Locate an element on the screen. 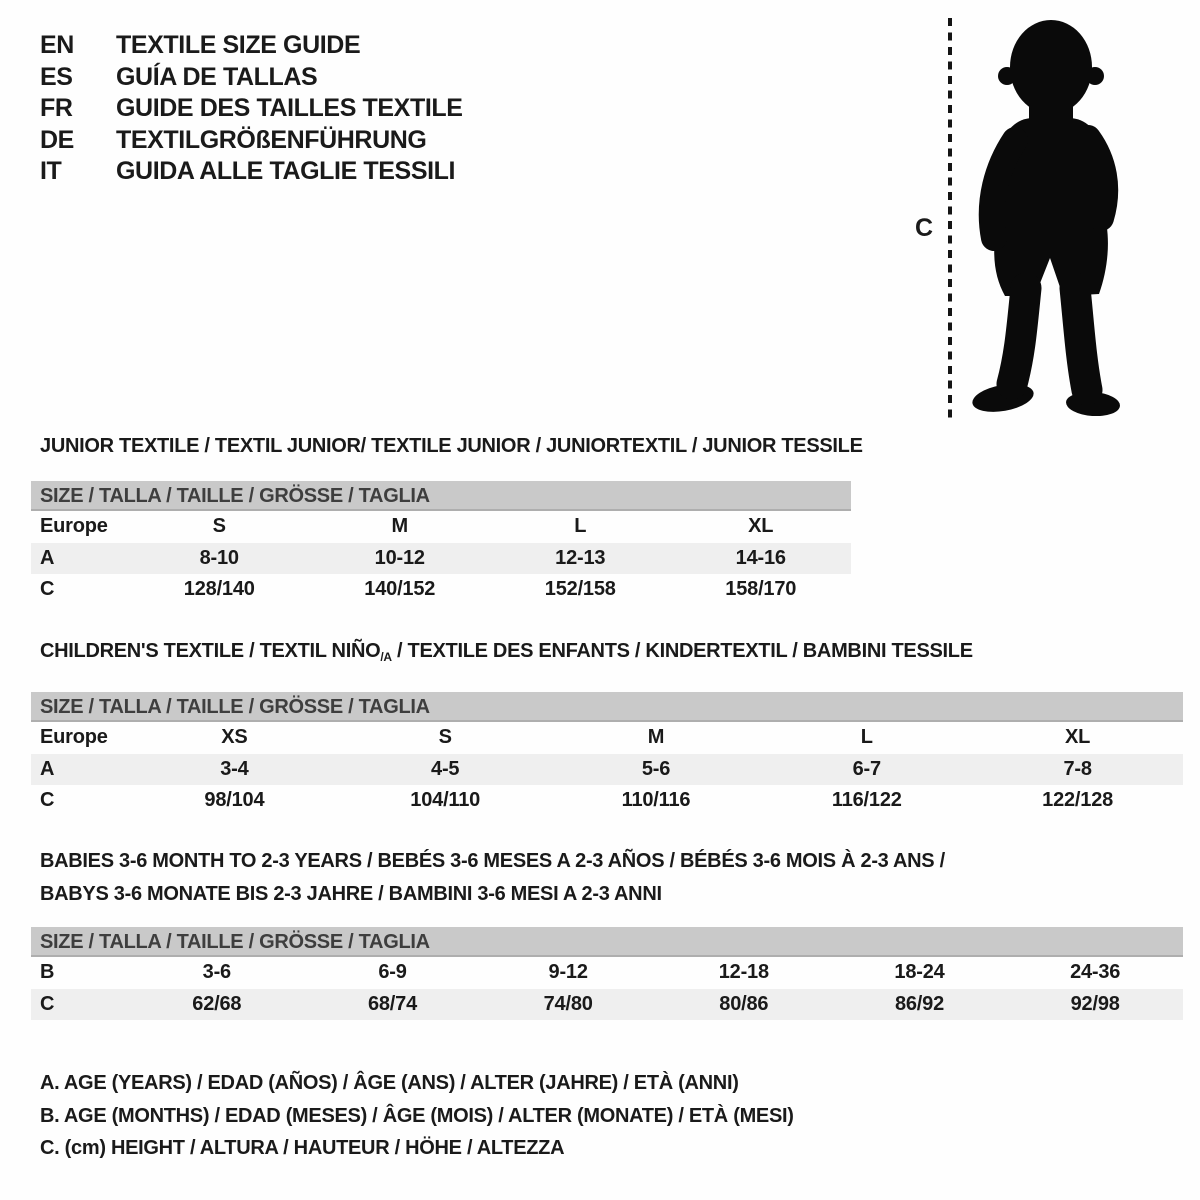 The height and width of the screenshot is (1200, 1200). age-cell: 9-12 is located at coordinates (568, 972).